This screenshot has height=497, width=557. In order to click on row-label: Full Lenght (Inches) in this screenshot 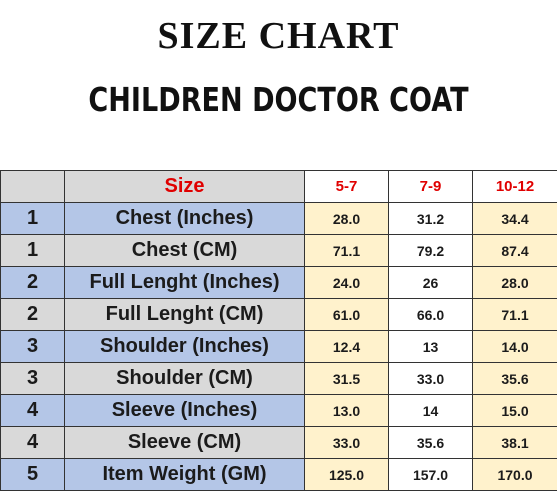, I will do `click(184, 282)`.